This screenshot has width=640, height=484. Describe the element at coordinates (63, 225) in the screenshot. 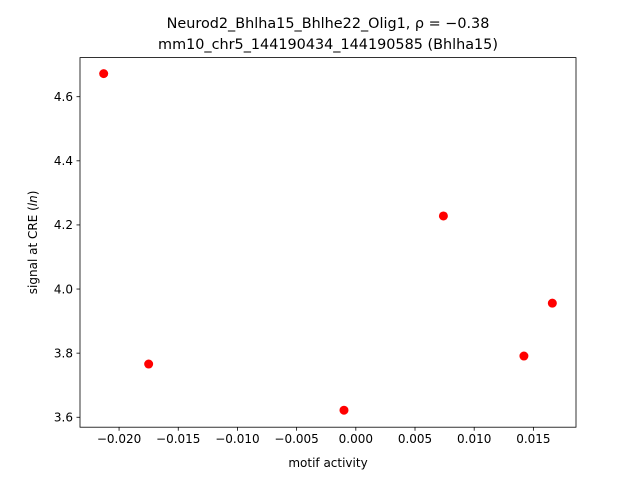

I see `y-tick-label: 4.2` at that location.